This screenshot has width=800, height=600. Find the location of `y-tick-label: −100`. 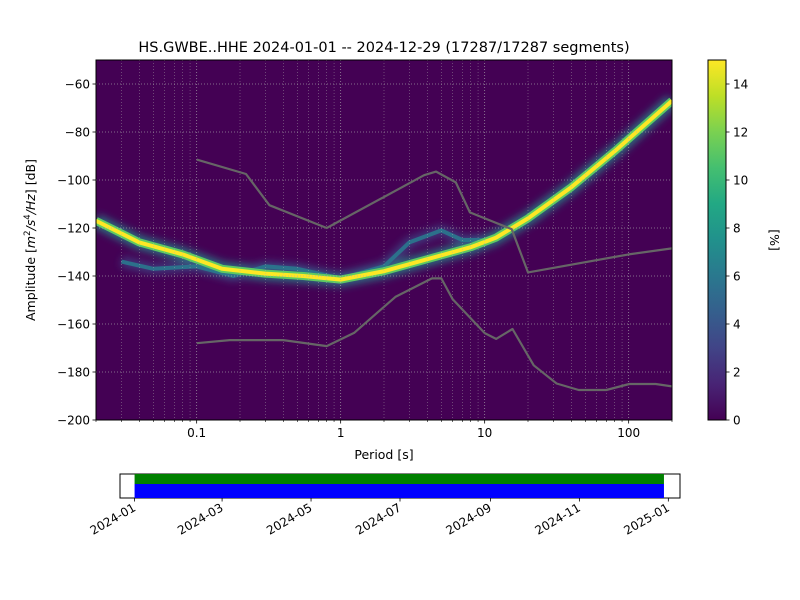

y-tick-label: −100 is located at coordinates (73, 180).